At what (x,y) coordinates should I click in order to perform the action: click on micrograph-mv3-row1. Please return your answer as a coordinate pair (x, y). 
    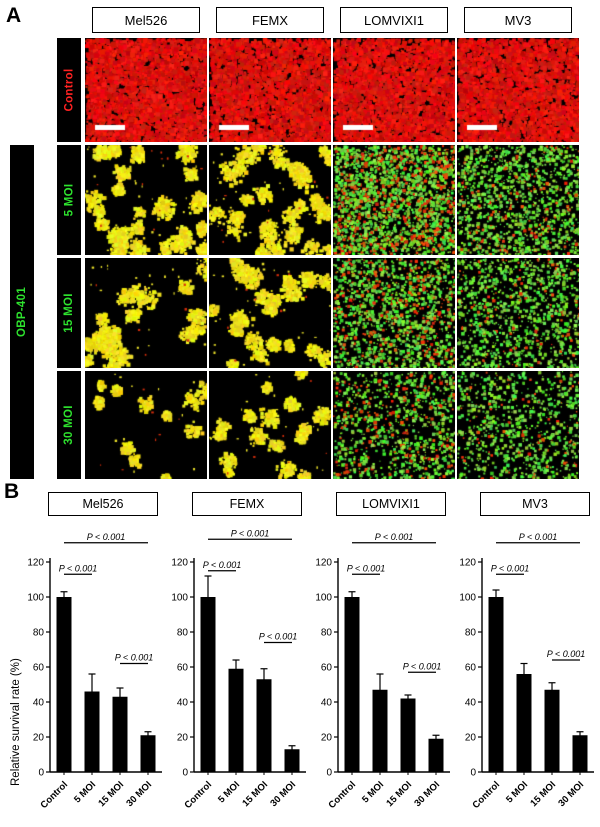
    Looking at the image, I should click on (518, 200).